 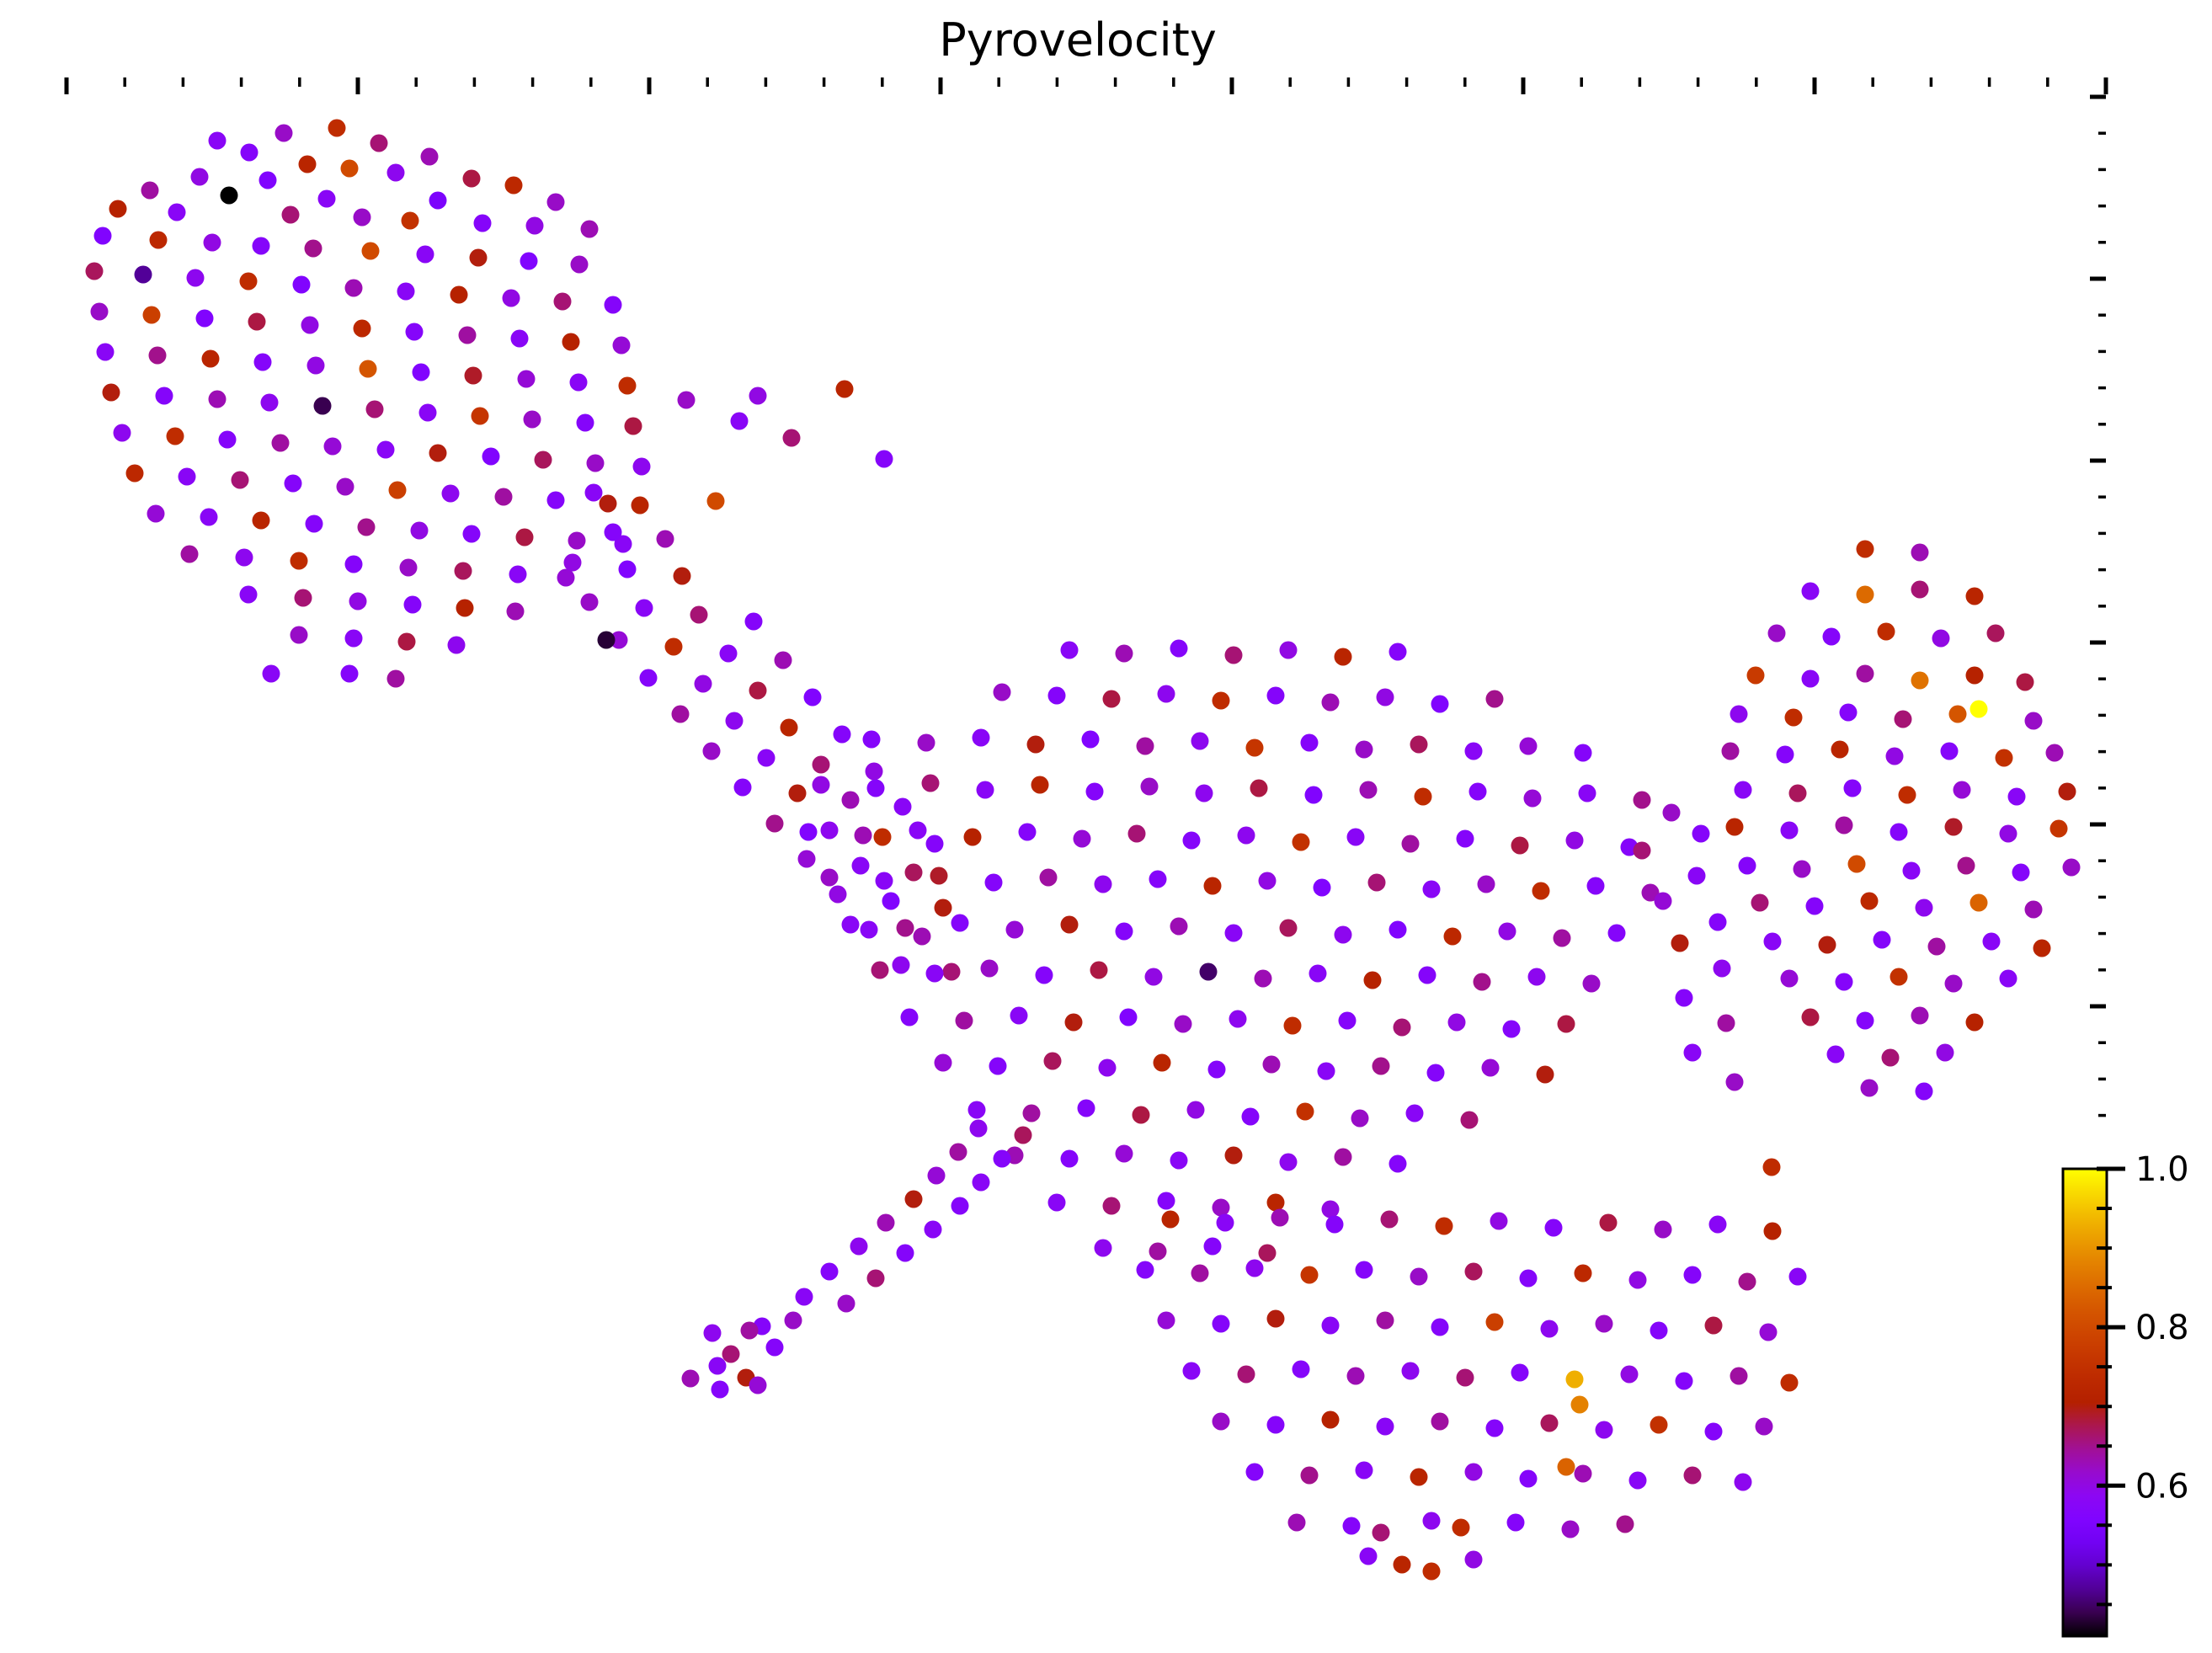 What do you see at coordinates (2162, 1486) in the screenshot?
I see `colorbar-tick-label: 0.6` at bounding box center [2162, 1486].